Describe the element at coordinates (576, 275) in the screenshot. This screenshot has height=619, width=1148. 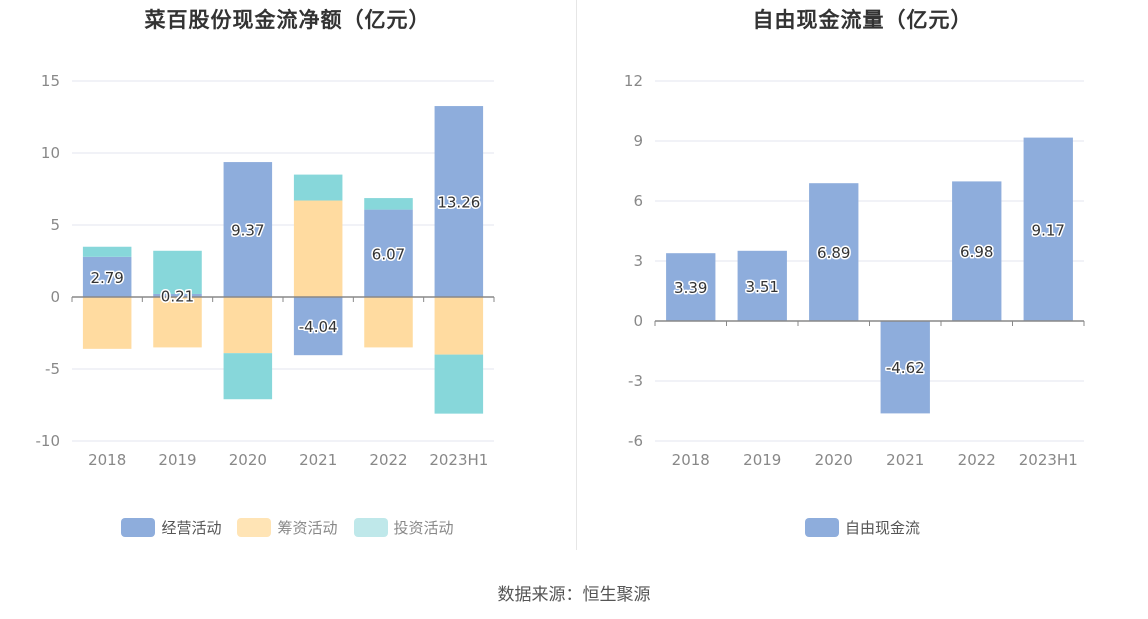
I see `panel-divider` at that location.